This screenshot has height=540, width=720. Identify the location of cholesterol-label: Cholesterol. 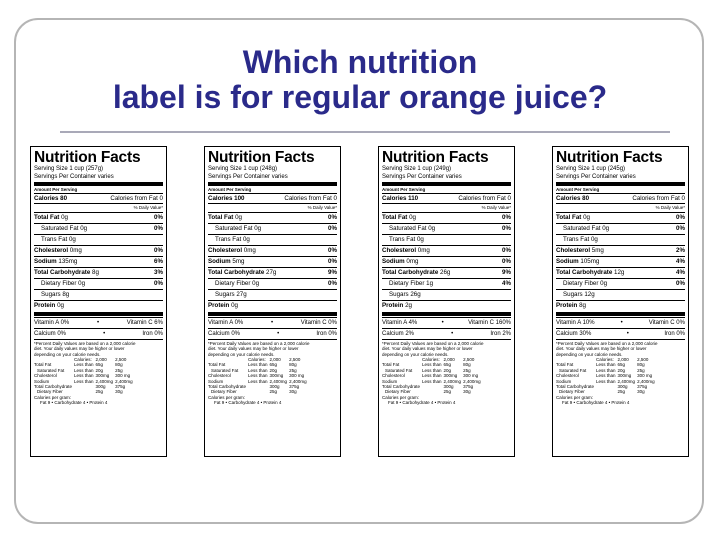
(225, 250).